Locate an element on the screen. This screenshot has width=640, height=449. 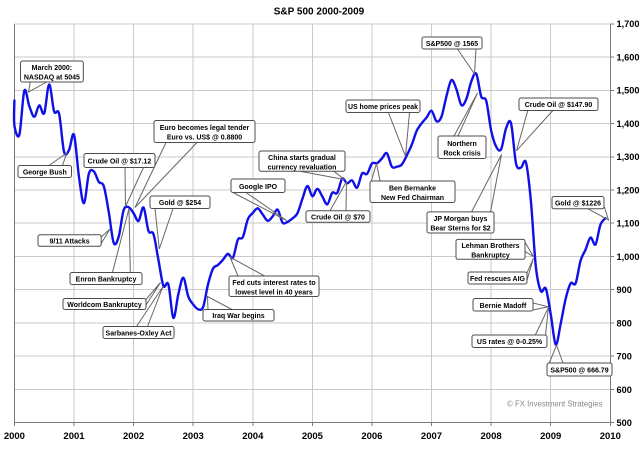
svg-text: March 2000: is located at coordinates (52, 68).